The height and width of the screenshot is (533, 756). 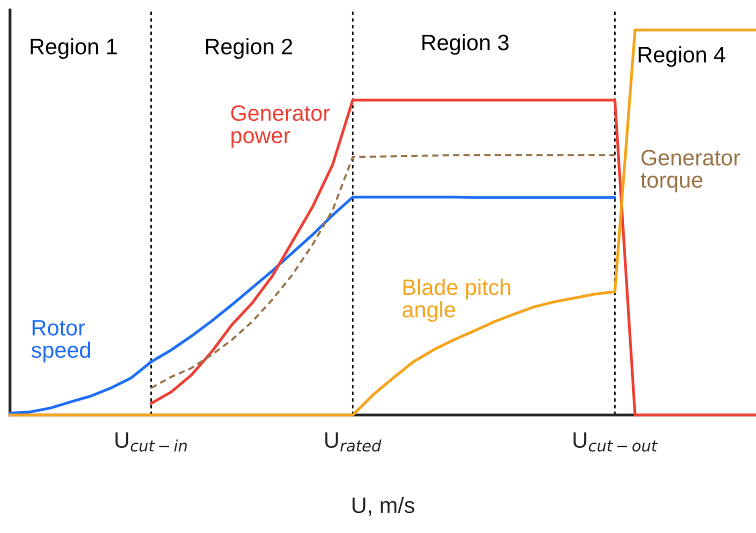 What do you see at coordinates (616, 442) in the screenshot?
I see `x-tick-label: U$_{cut−out}$` at bounding box center [616, 442].